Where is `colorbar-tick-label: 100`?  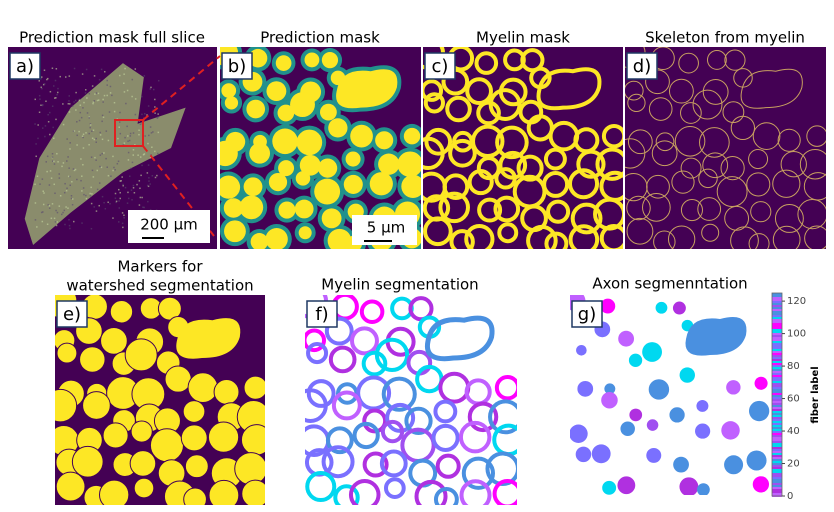 colorbar-tick-label: 100 is located at coordinates (796, 334).